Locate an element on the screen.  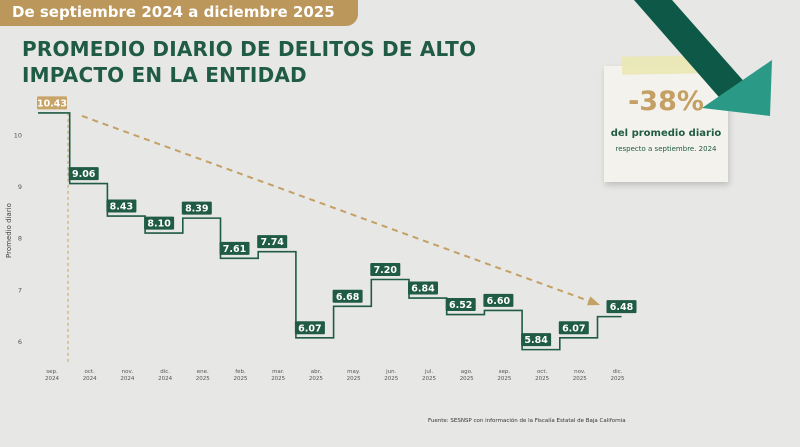
y-tick-label: 10 is located at coordinates (18, 136).